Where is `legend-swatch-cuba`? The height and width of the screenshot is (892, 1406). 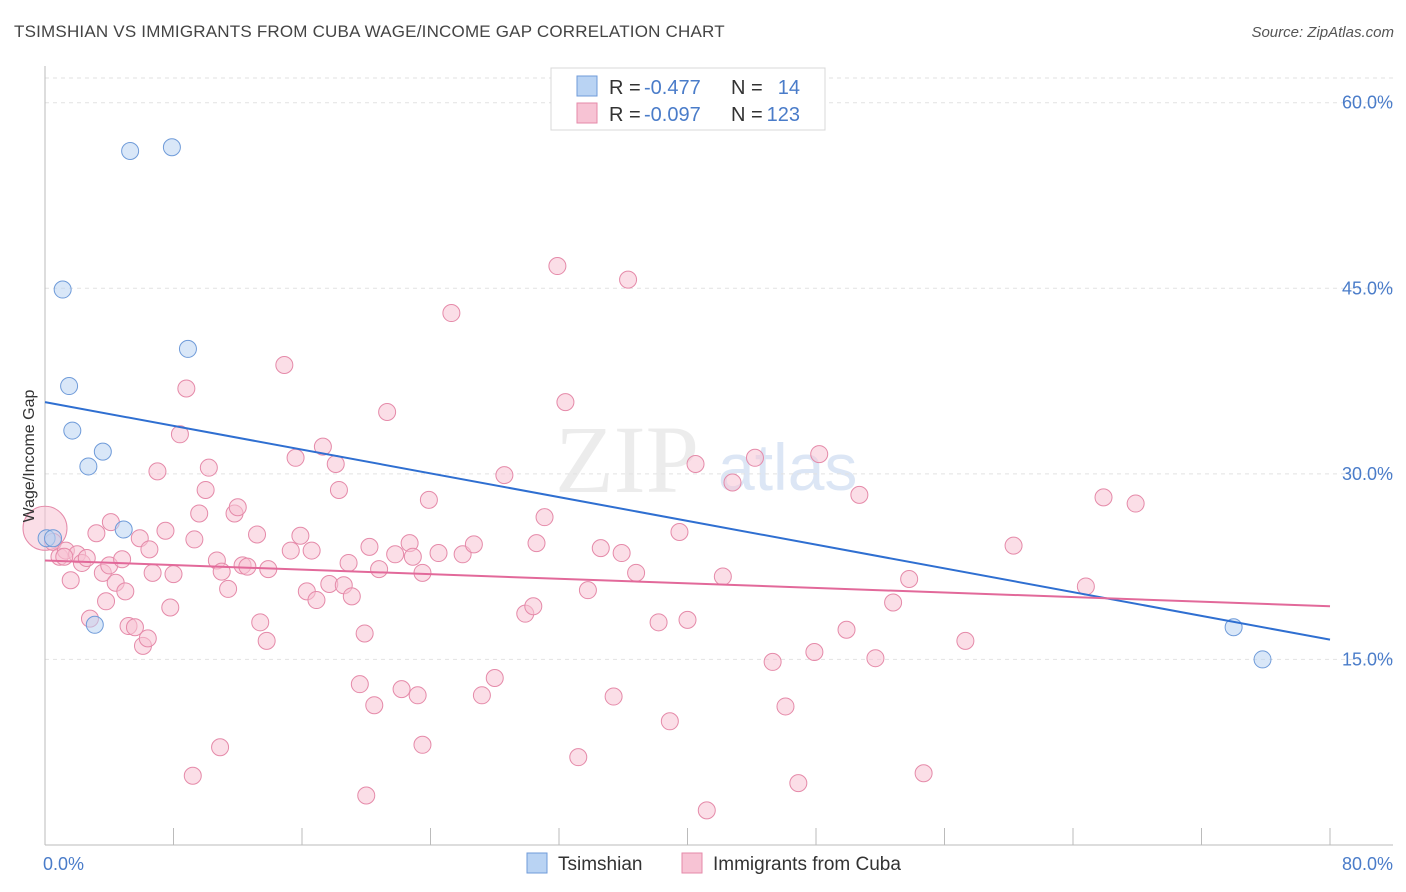 legend-swatch-cuba is located at coordinates (587, 113).